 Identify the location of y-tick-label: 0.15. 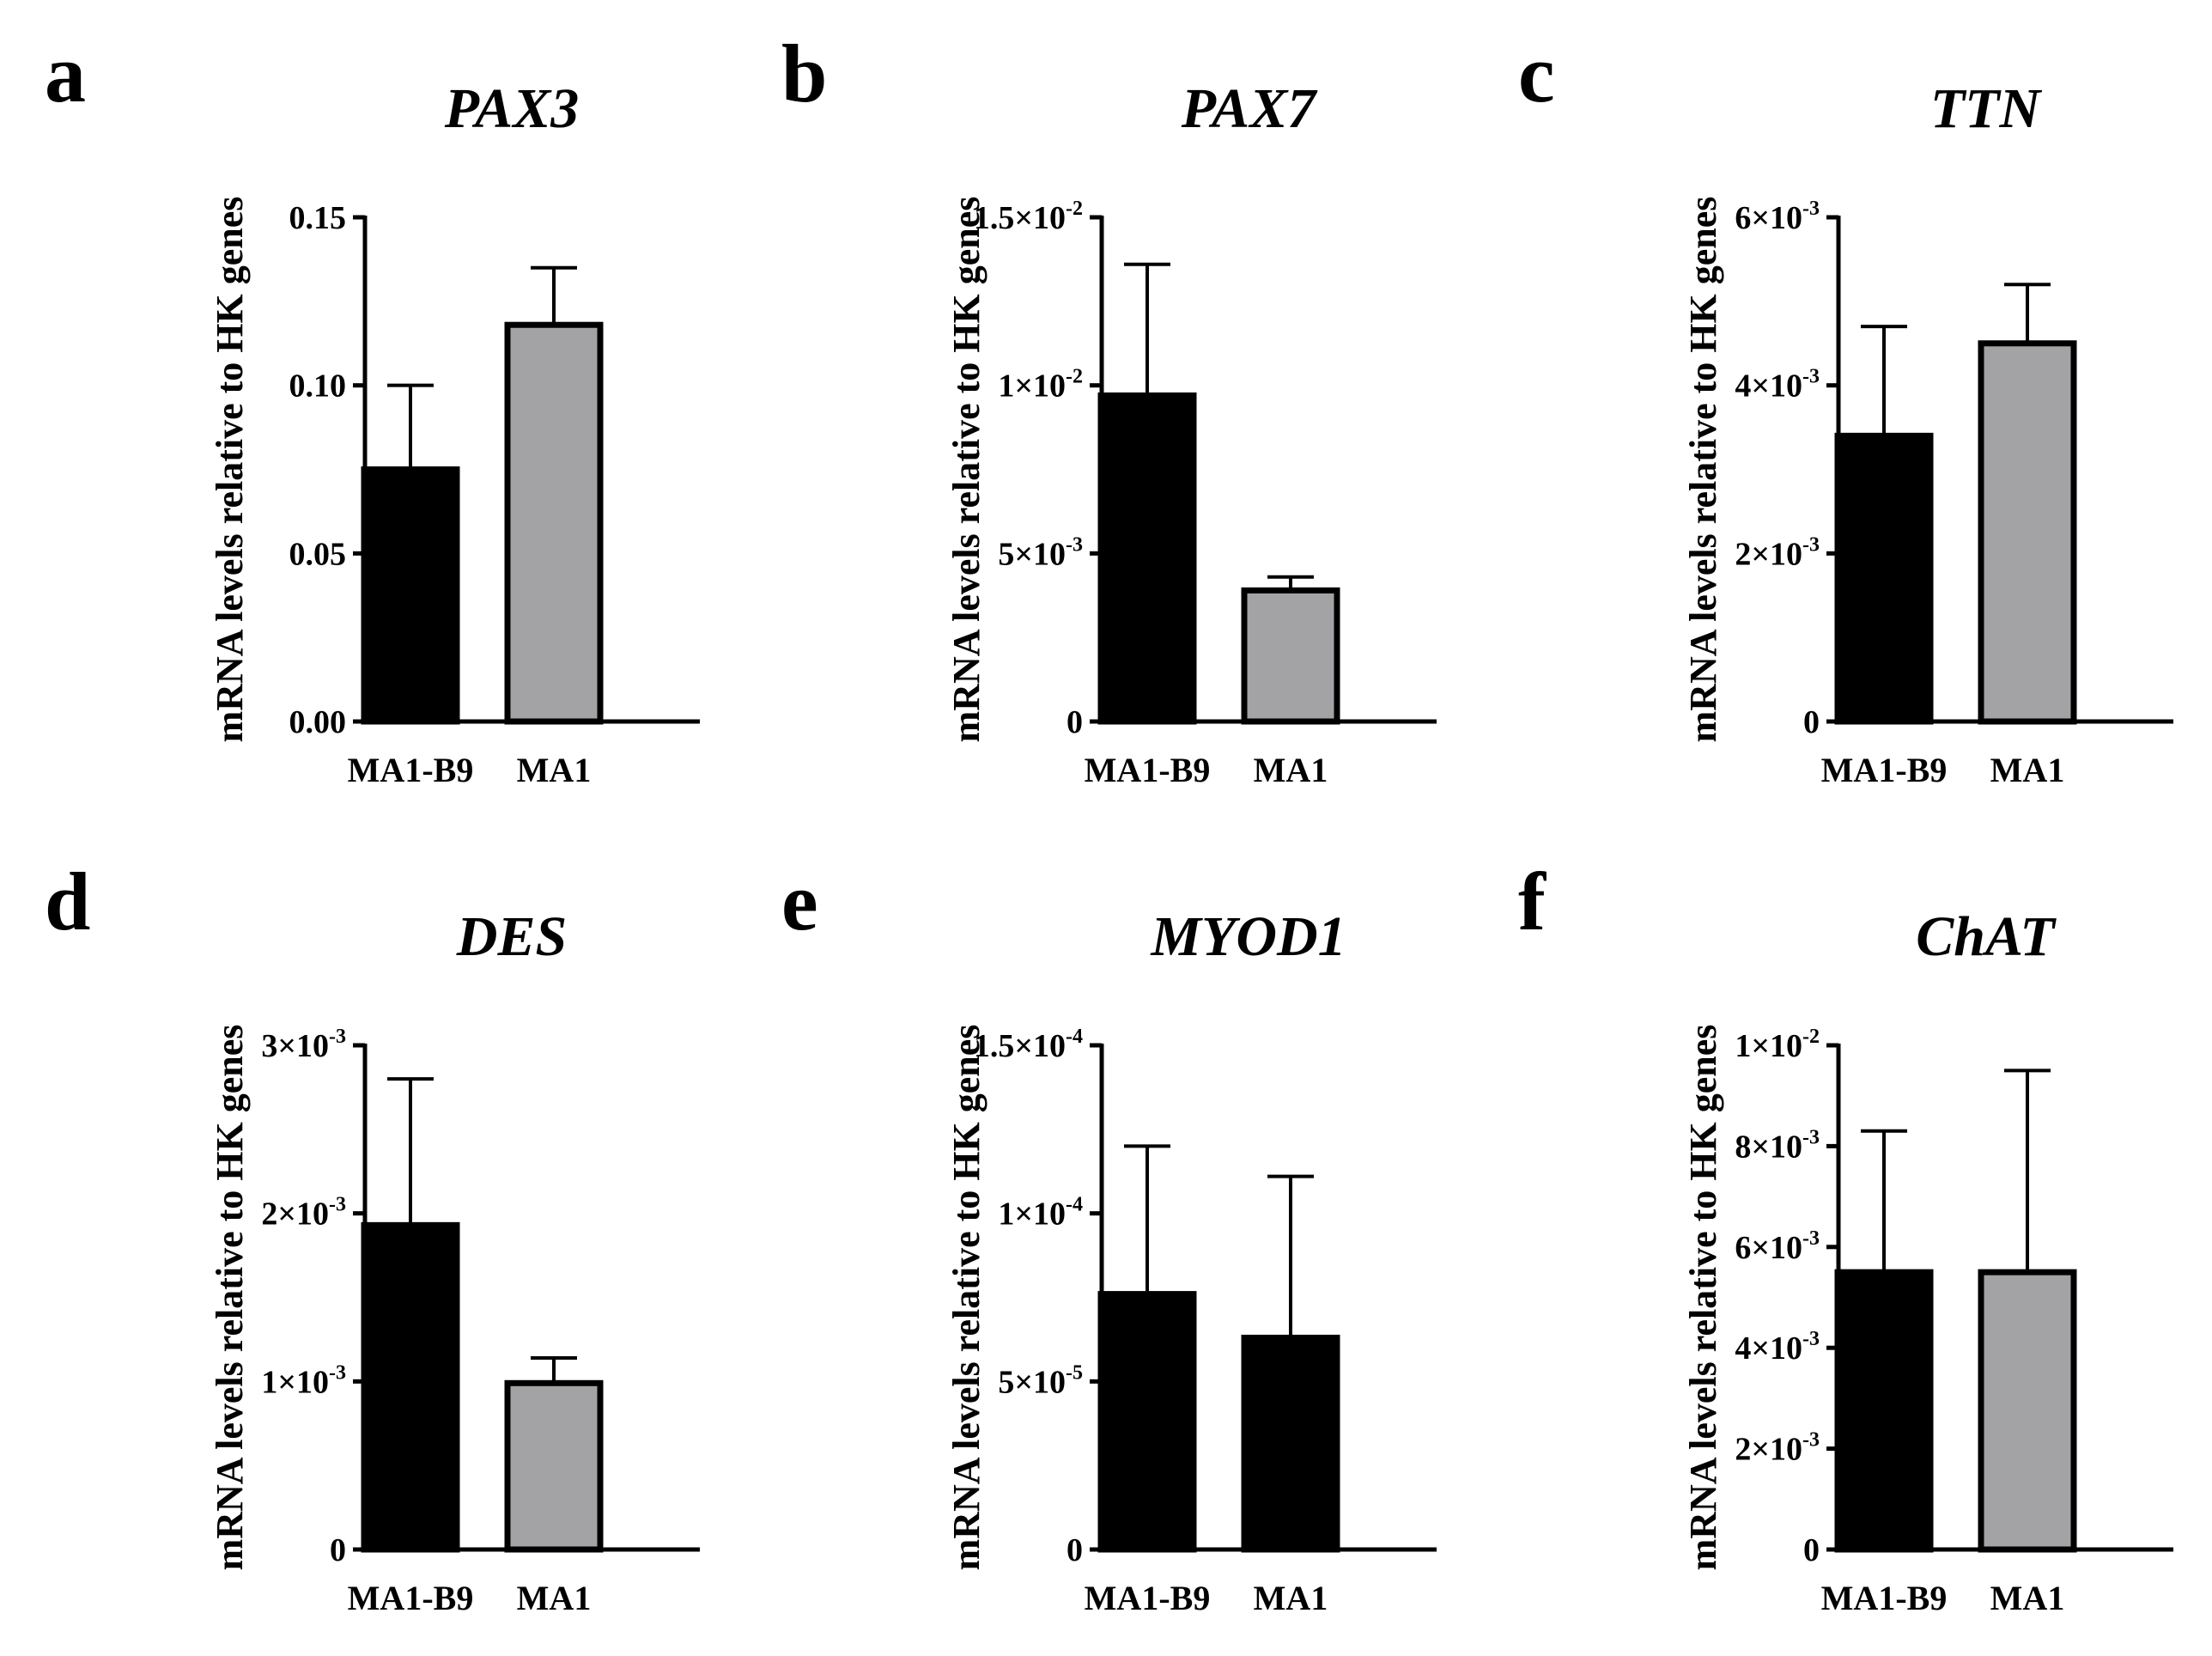
(318, 218).